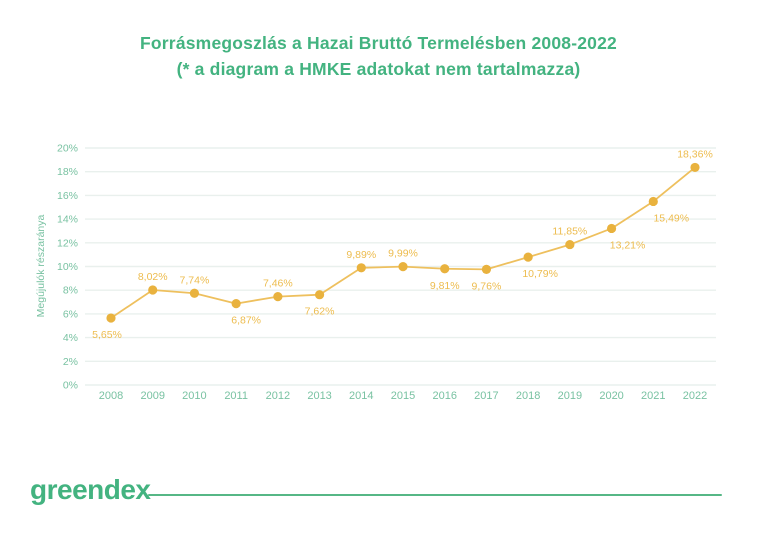 This screenshot has width=757, height=535. Describe the element at coordinates (403, 254) in the screenshot. I see `data-point-label: 9,99%` at that location.